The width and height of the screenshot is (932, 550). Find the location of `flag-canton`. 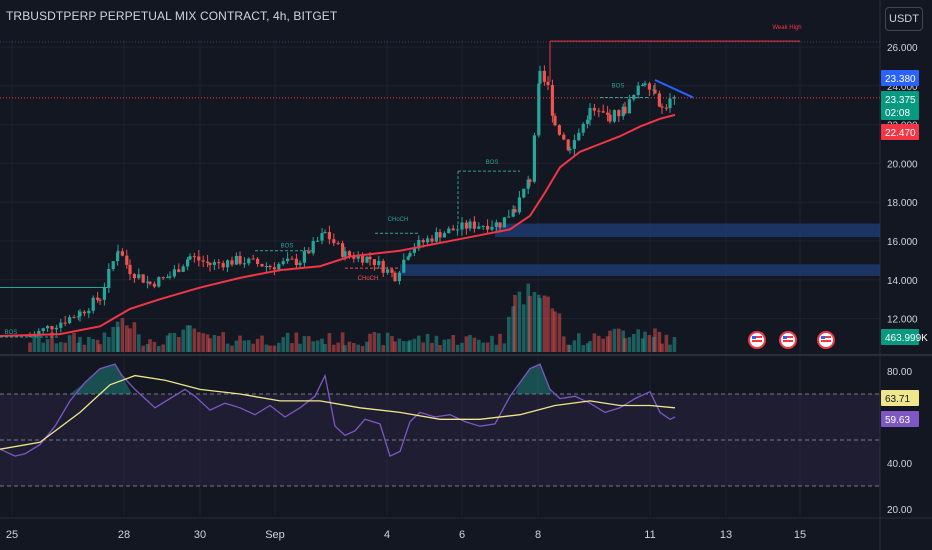

flag-canton is located at coordinates (823, 337).